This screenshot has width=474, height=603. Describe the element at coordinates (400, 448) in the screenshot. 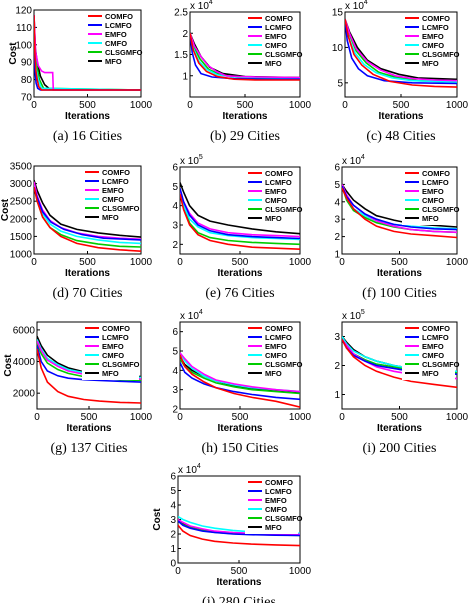

I see `panel-caption: (i) 200 Cities` at that location.